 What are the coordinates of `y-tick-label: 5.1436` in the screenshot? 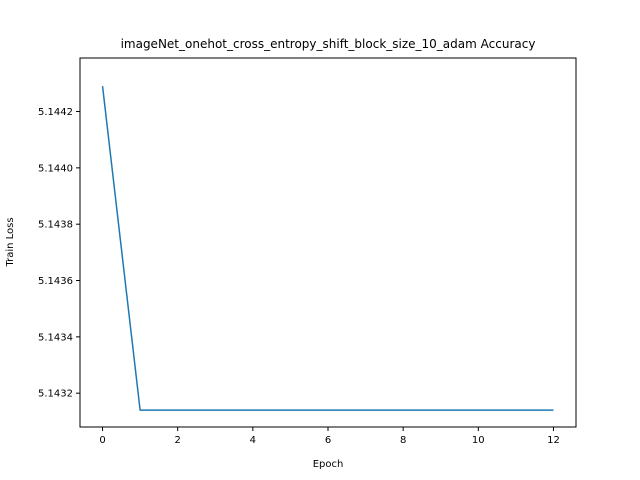 It's located at (55, 281).